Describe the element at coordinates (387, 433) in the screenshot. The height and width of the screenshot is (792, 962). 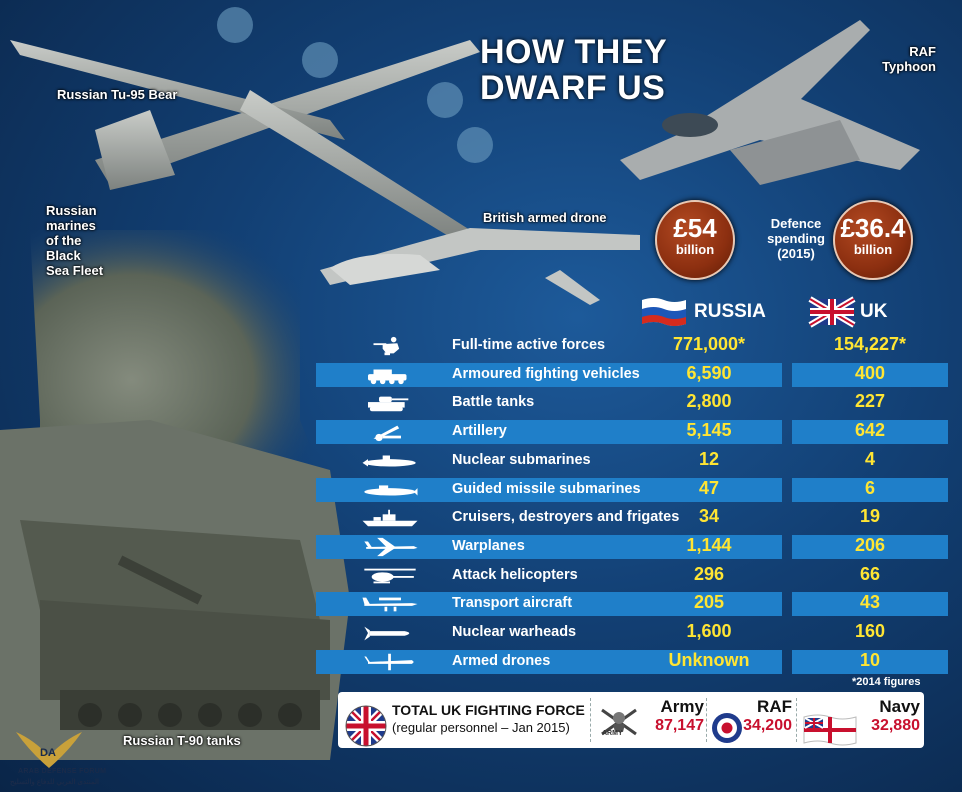
I see `artillery-icon` at that location.